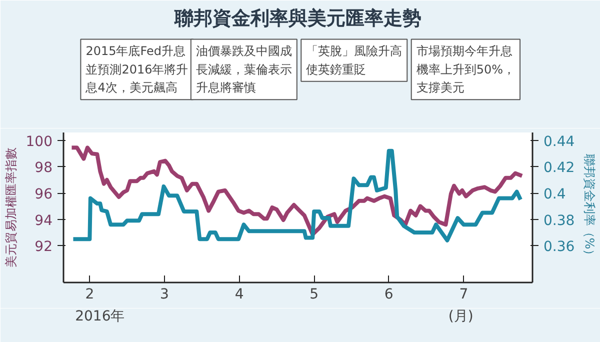 Image resolution: width=600 pixels, height=342 pixels. I want to click on y2-tick-label: 0.38, so click(559, 220).